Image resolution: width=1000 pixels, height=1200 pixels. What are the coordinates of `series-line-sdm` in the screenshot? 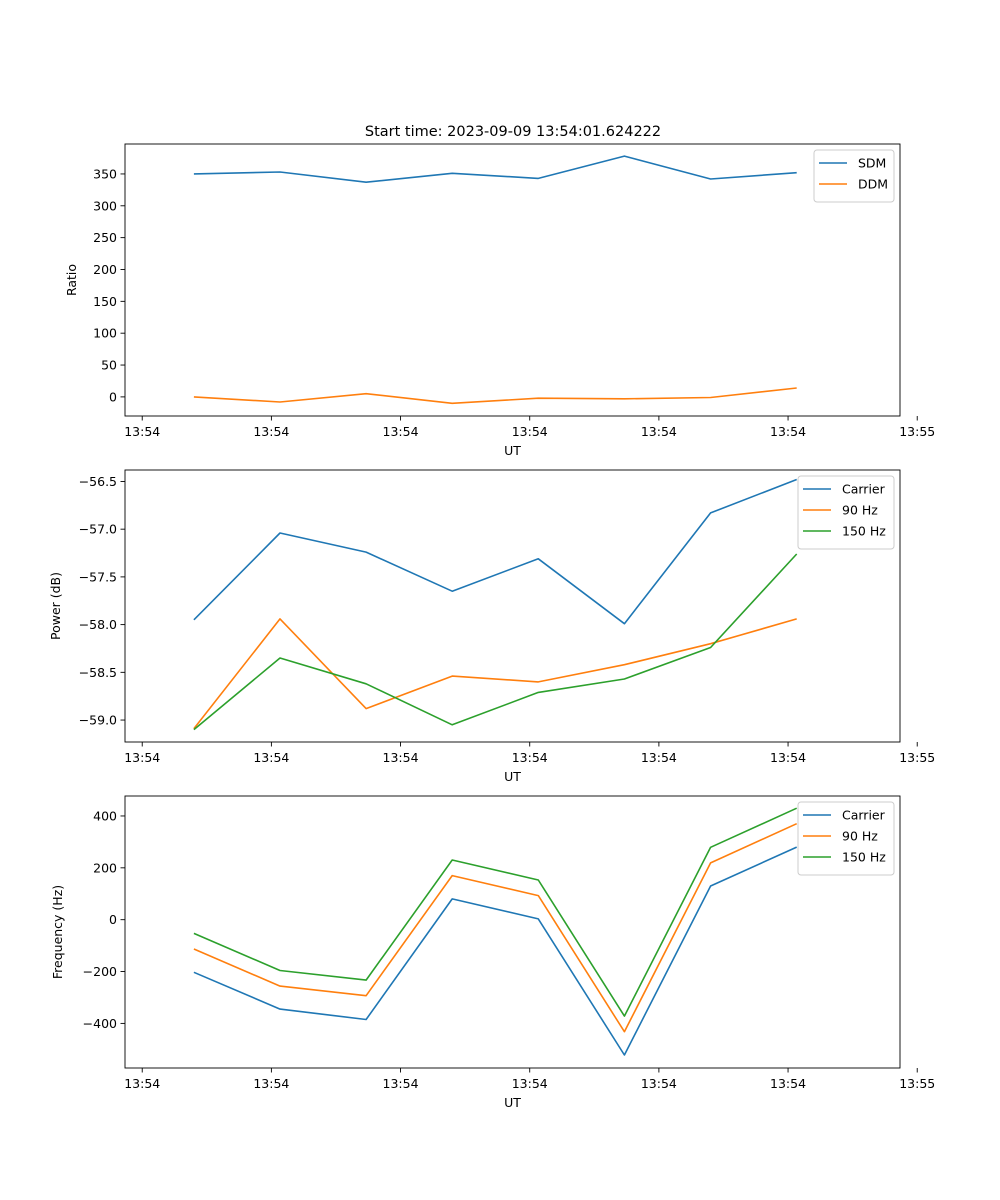 It's located at (495, 169).